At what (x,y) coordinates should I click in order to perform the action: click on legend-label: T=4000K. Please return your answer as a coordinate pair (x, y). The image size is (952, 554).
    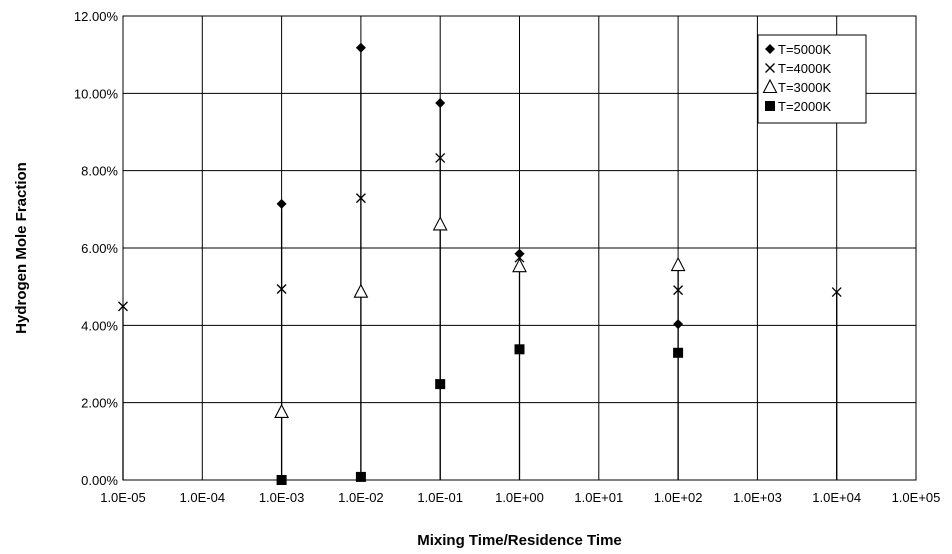
    Looking at the image, I should click on (804, 68).